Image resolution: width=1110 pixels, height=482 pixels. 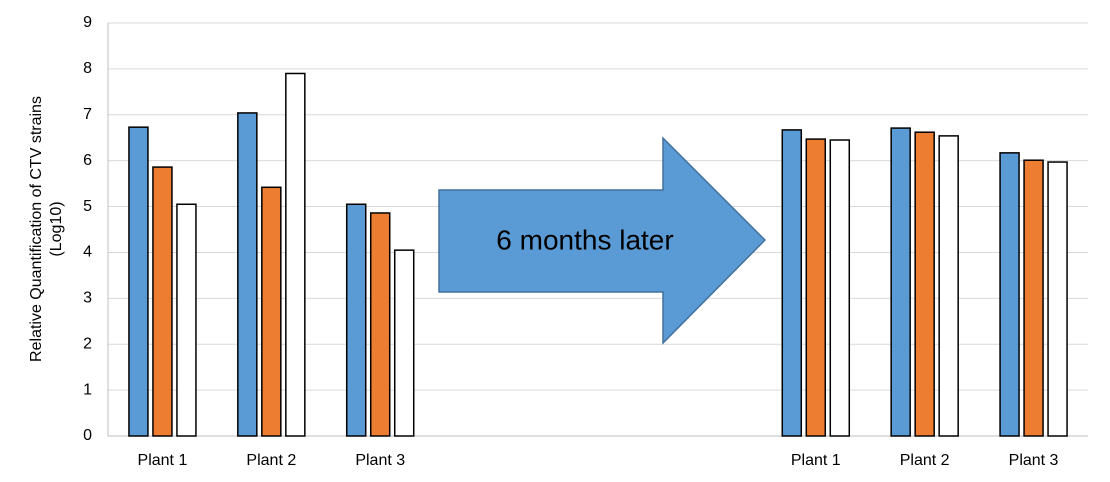 I want to click on arrow, so click(x=602, y=240).